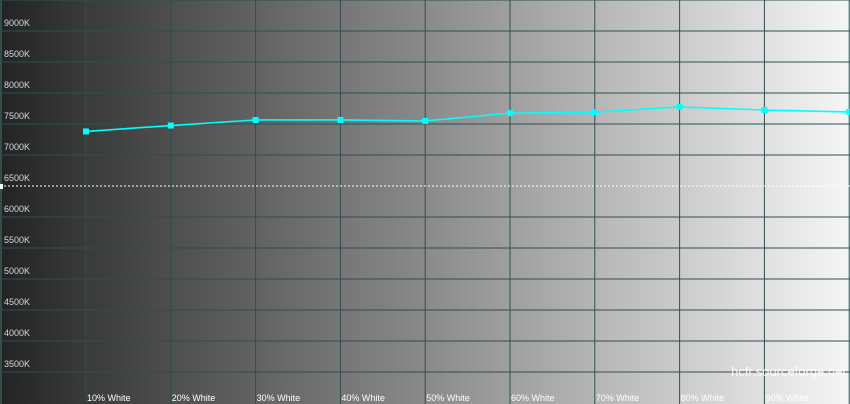 The width and height of the screenshot is (850, 404). What do you see at coordinates (787, 398) in the screenshot?
I see `x-tick-label: 90% White` at bounding box center [787, 398].